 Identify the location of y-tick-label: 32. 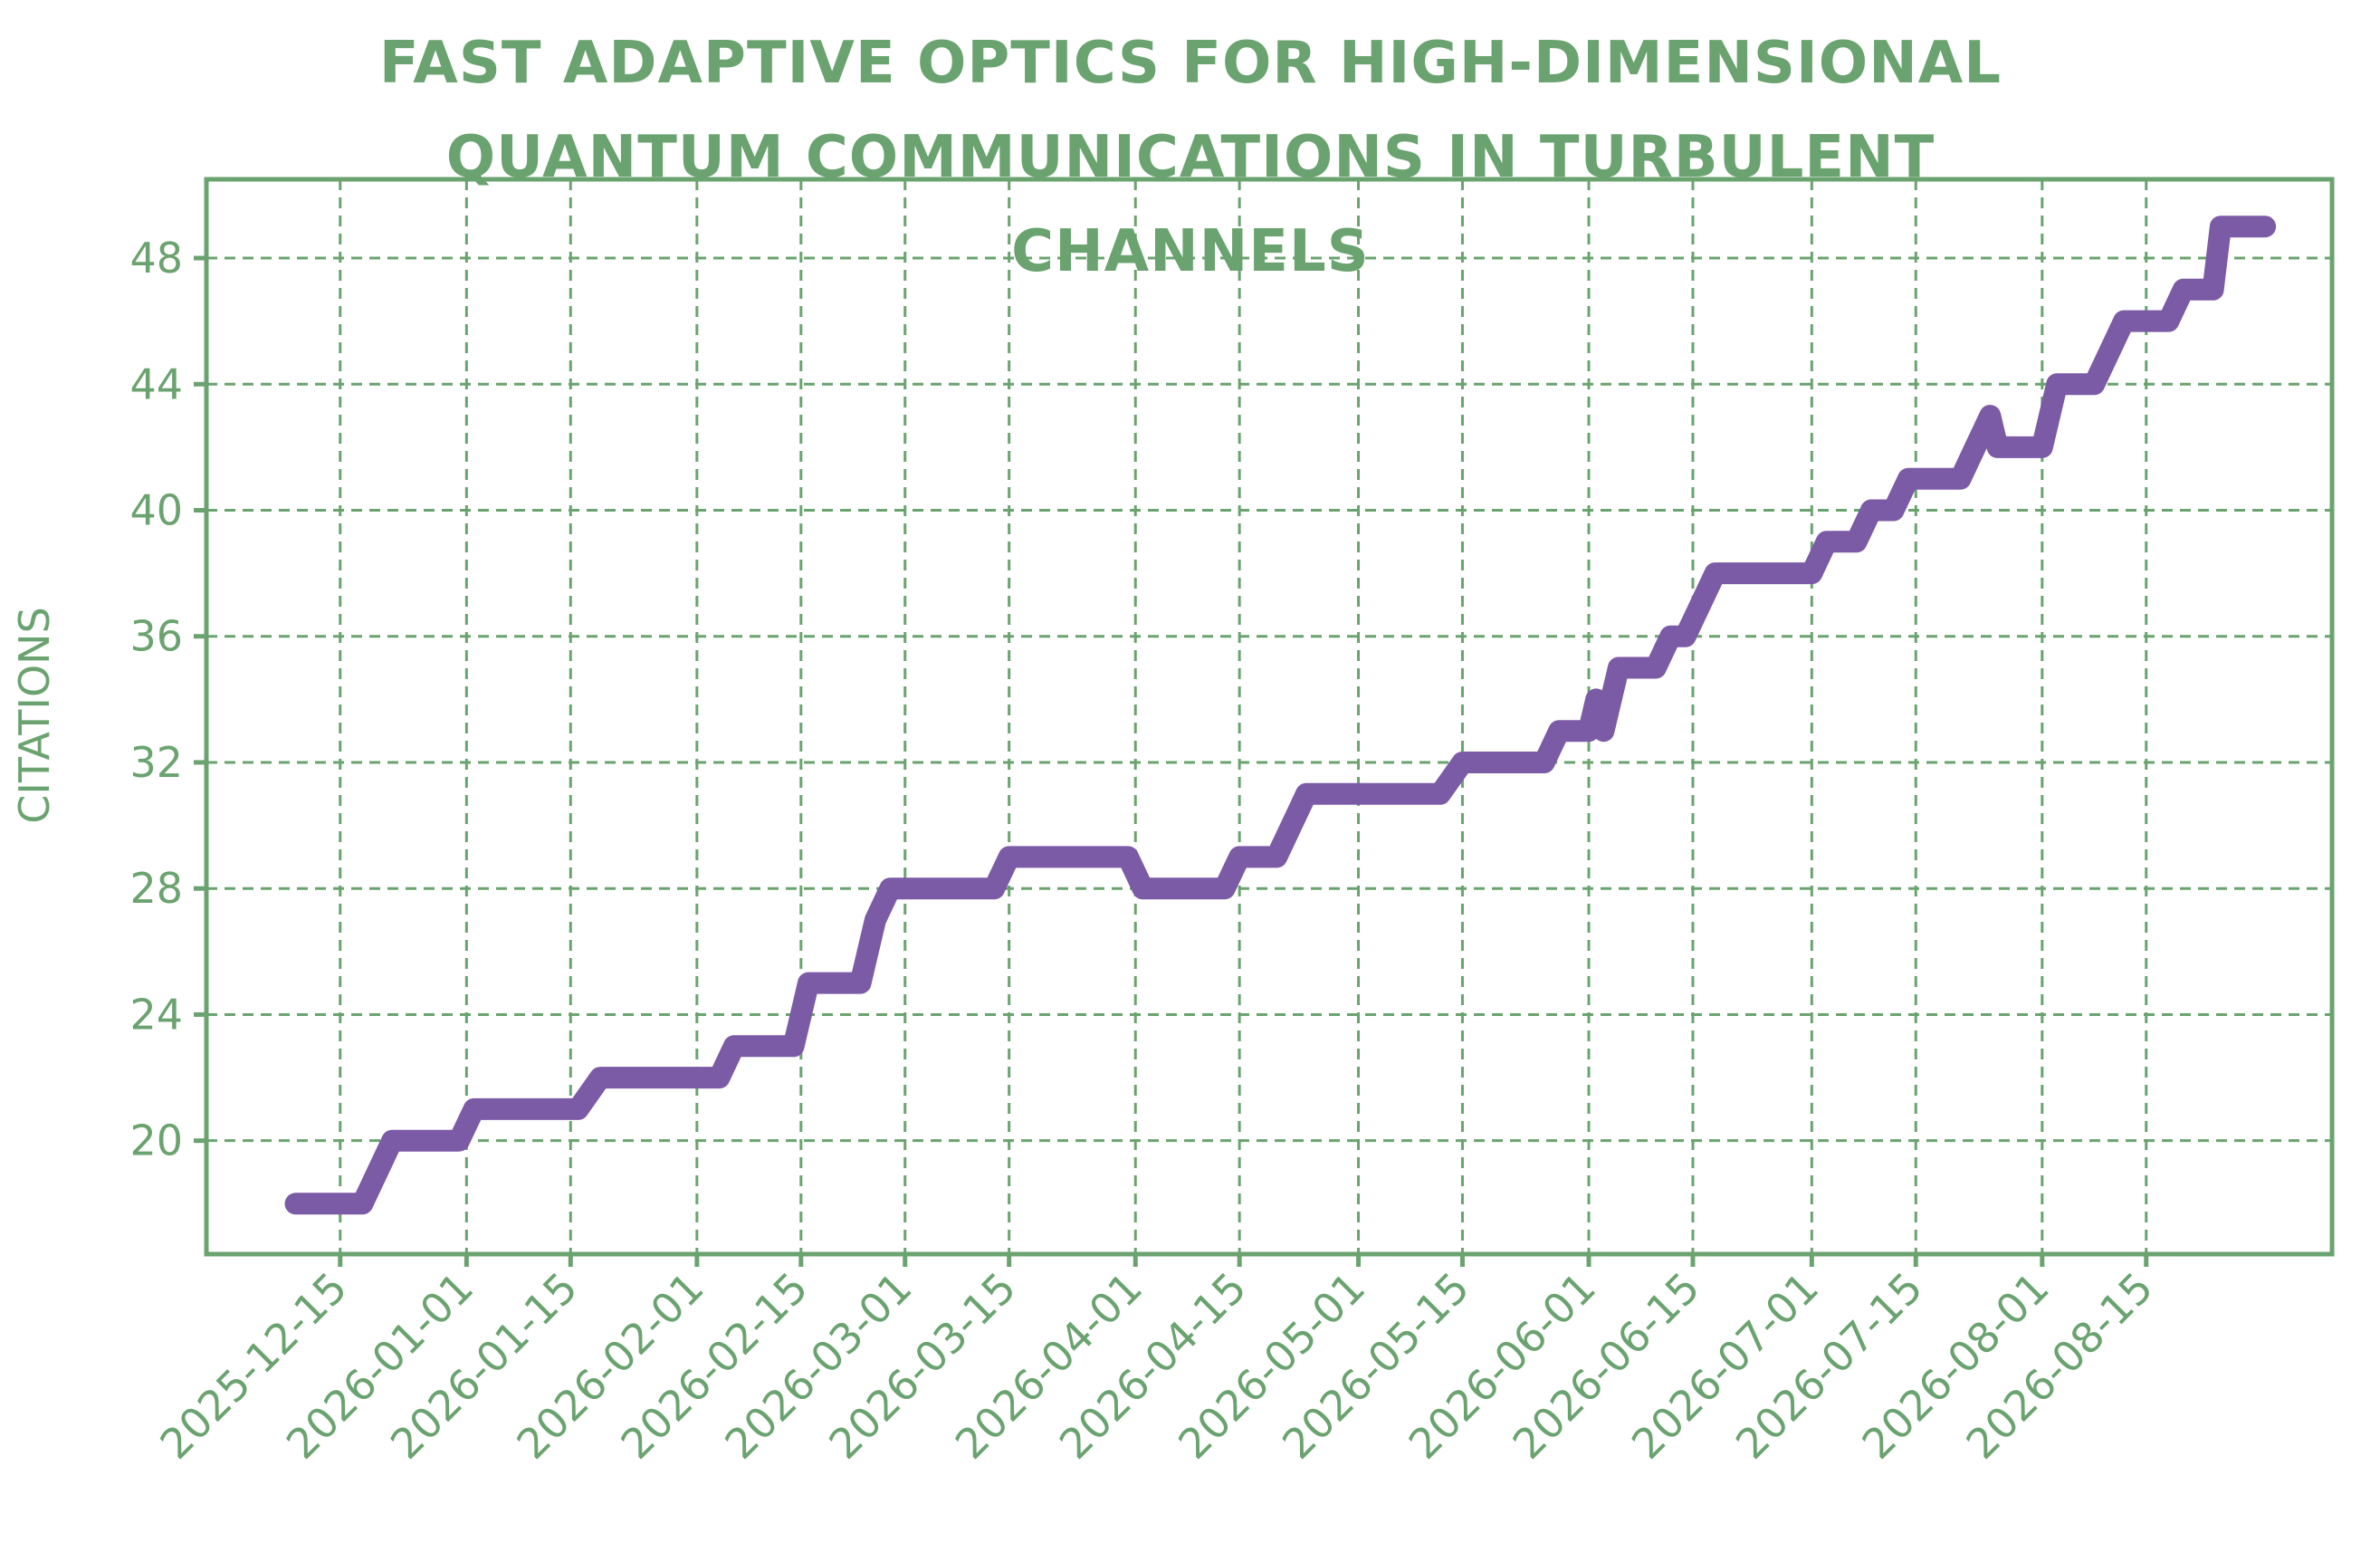
(156, 762).